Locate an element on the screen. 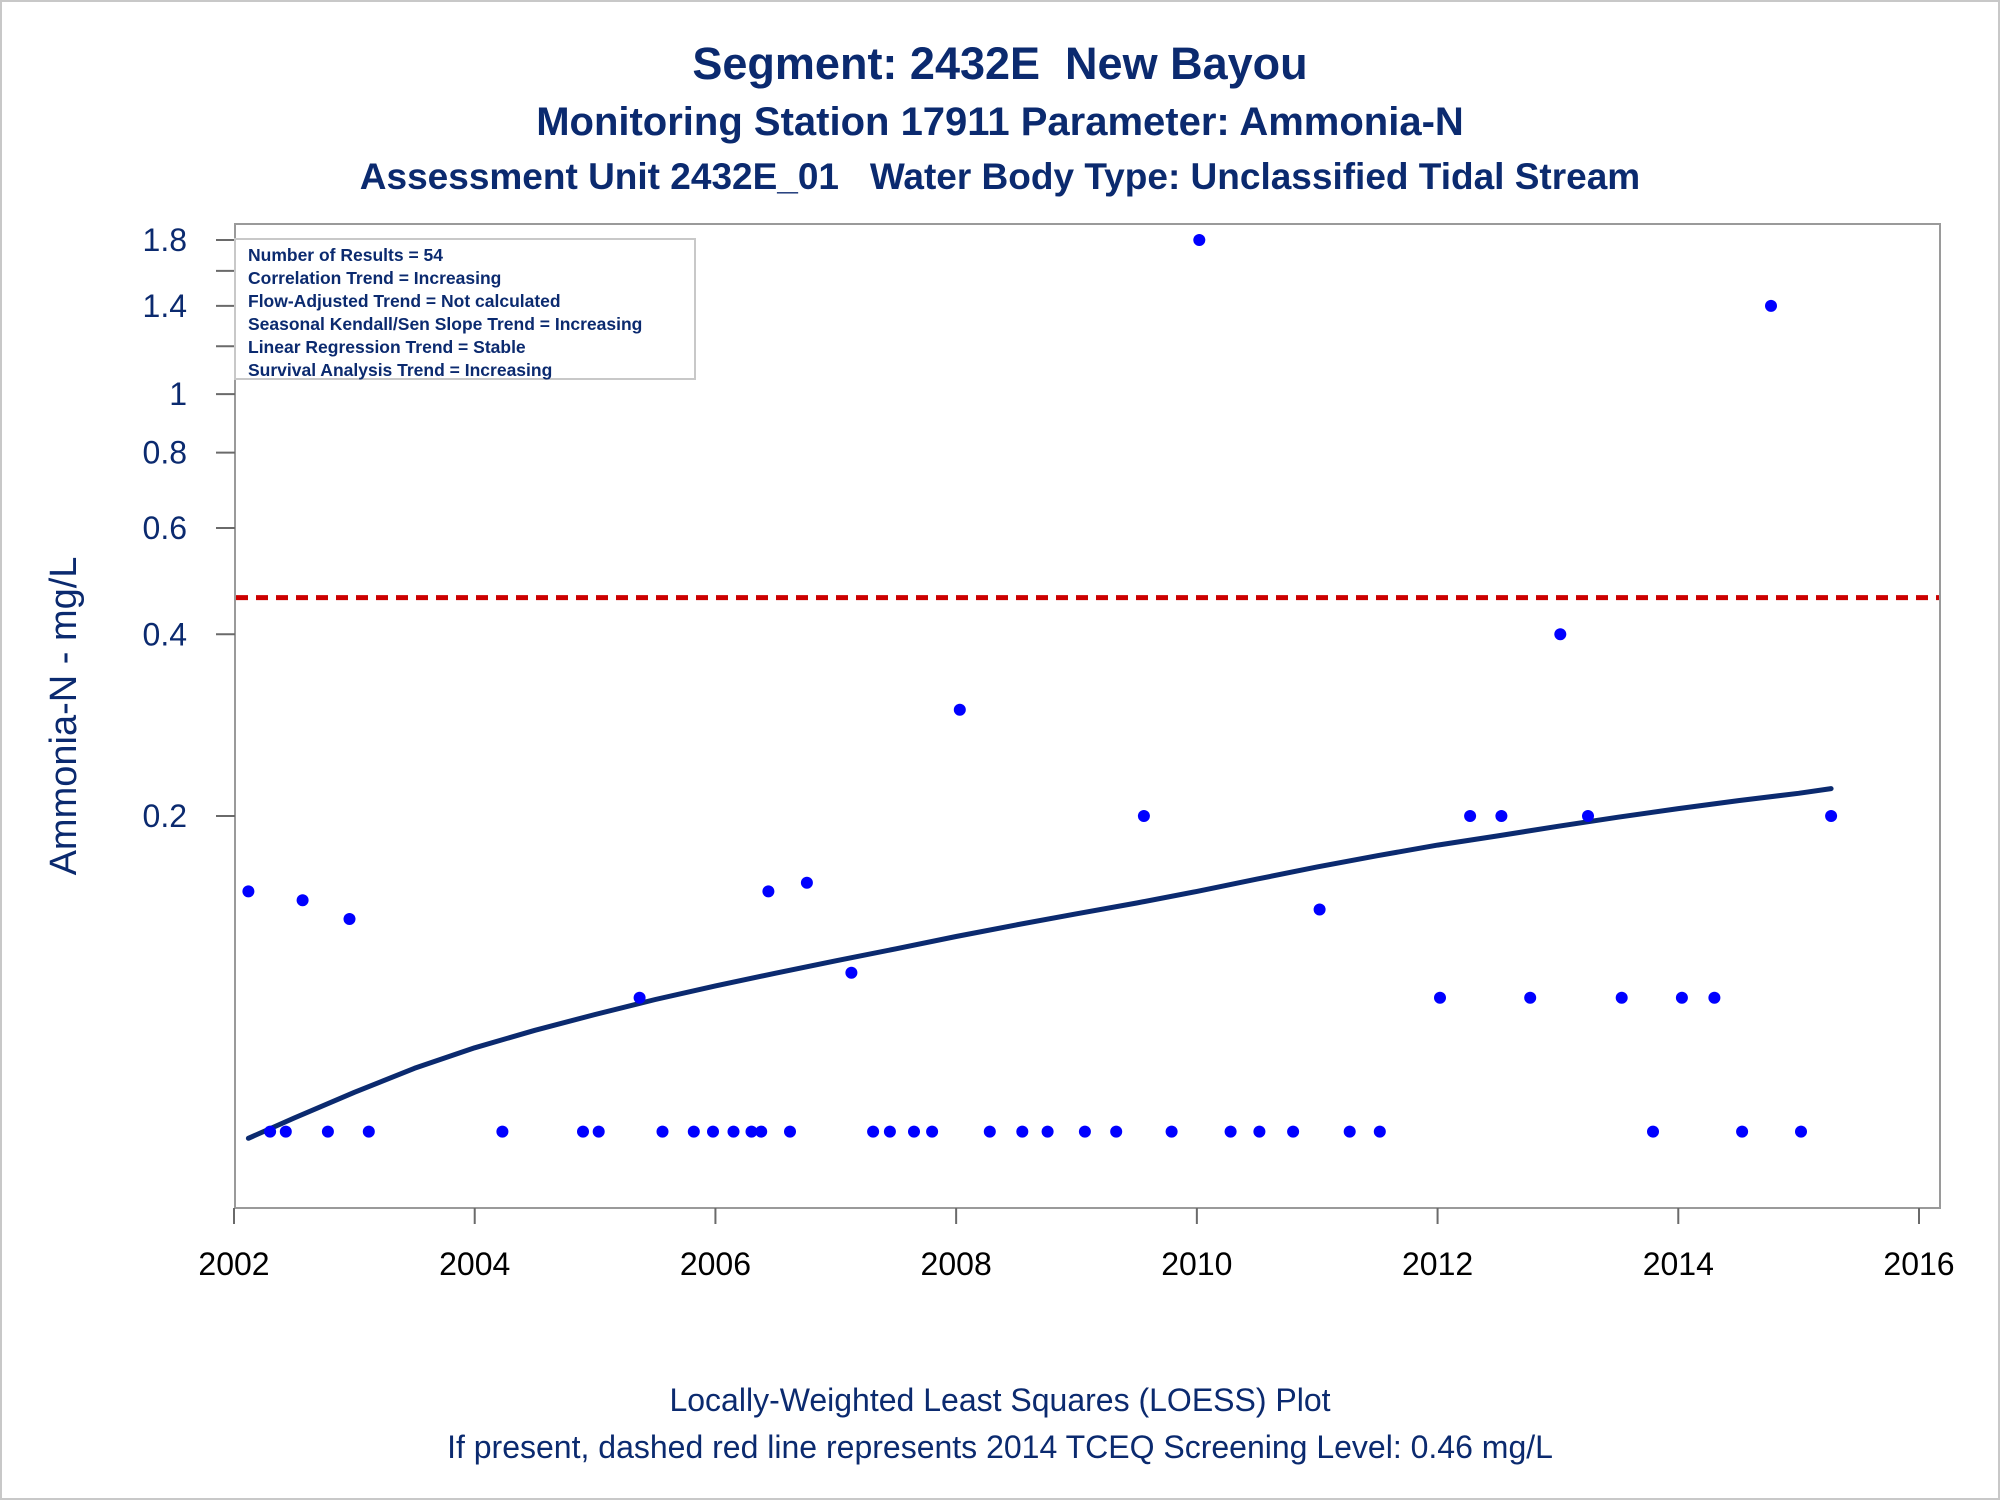  stat-number-of-results: Number of Results = 54 is located at coordinates (345, 255).